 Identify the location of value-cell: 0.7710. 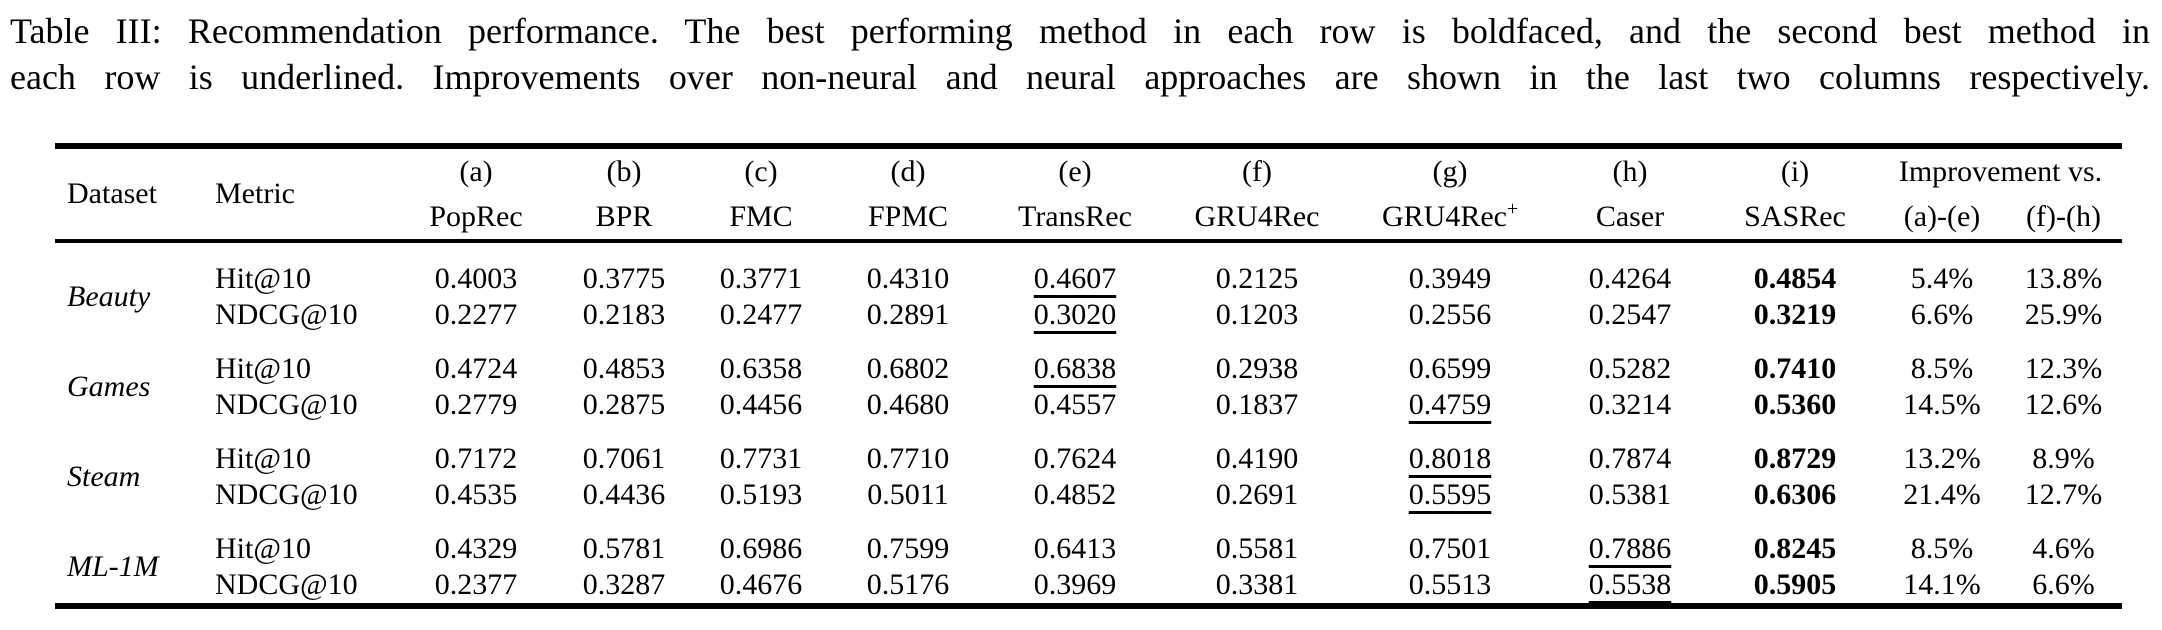
(908, 458).